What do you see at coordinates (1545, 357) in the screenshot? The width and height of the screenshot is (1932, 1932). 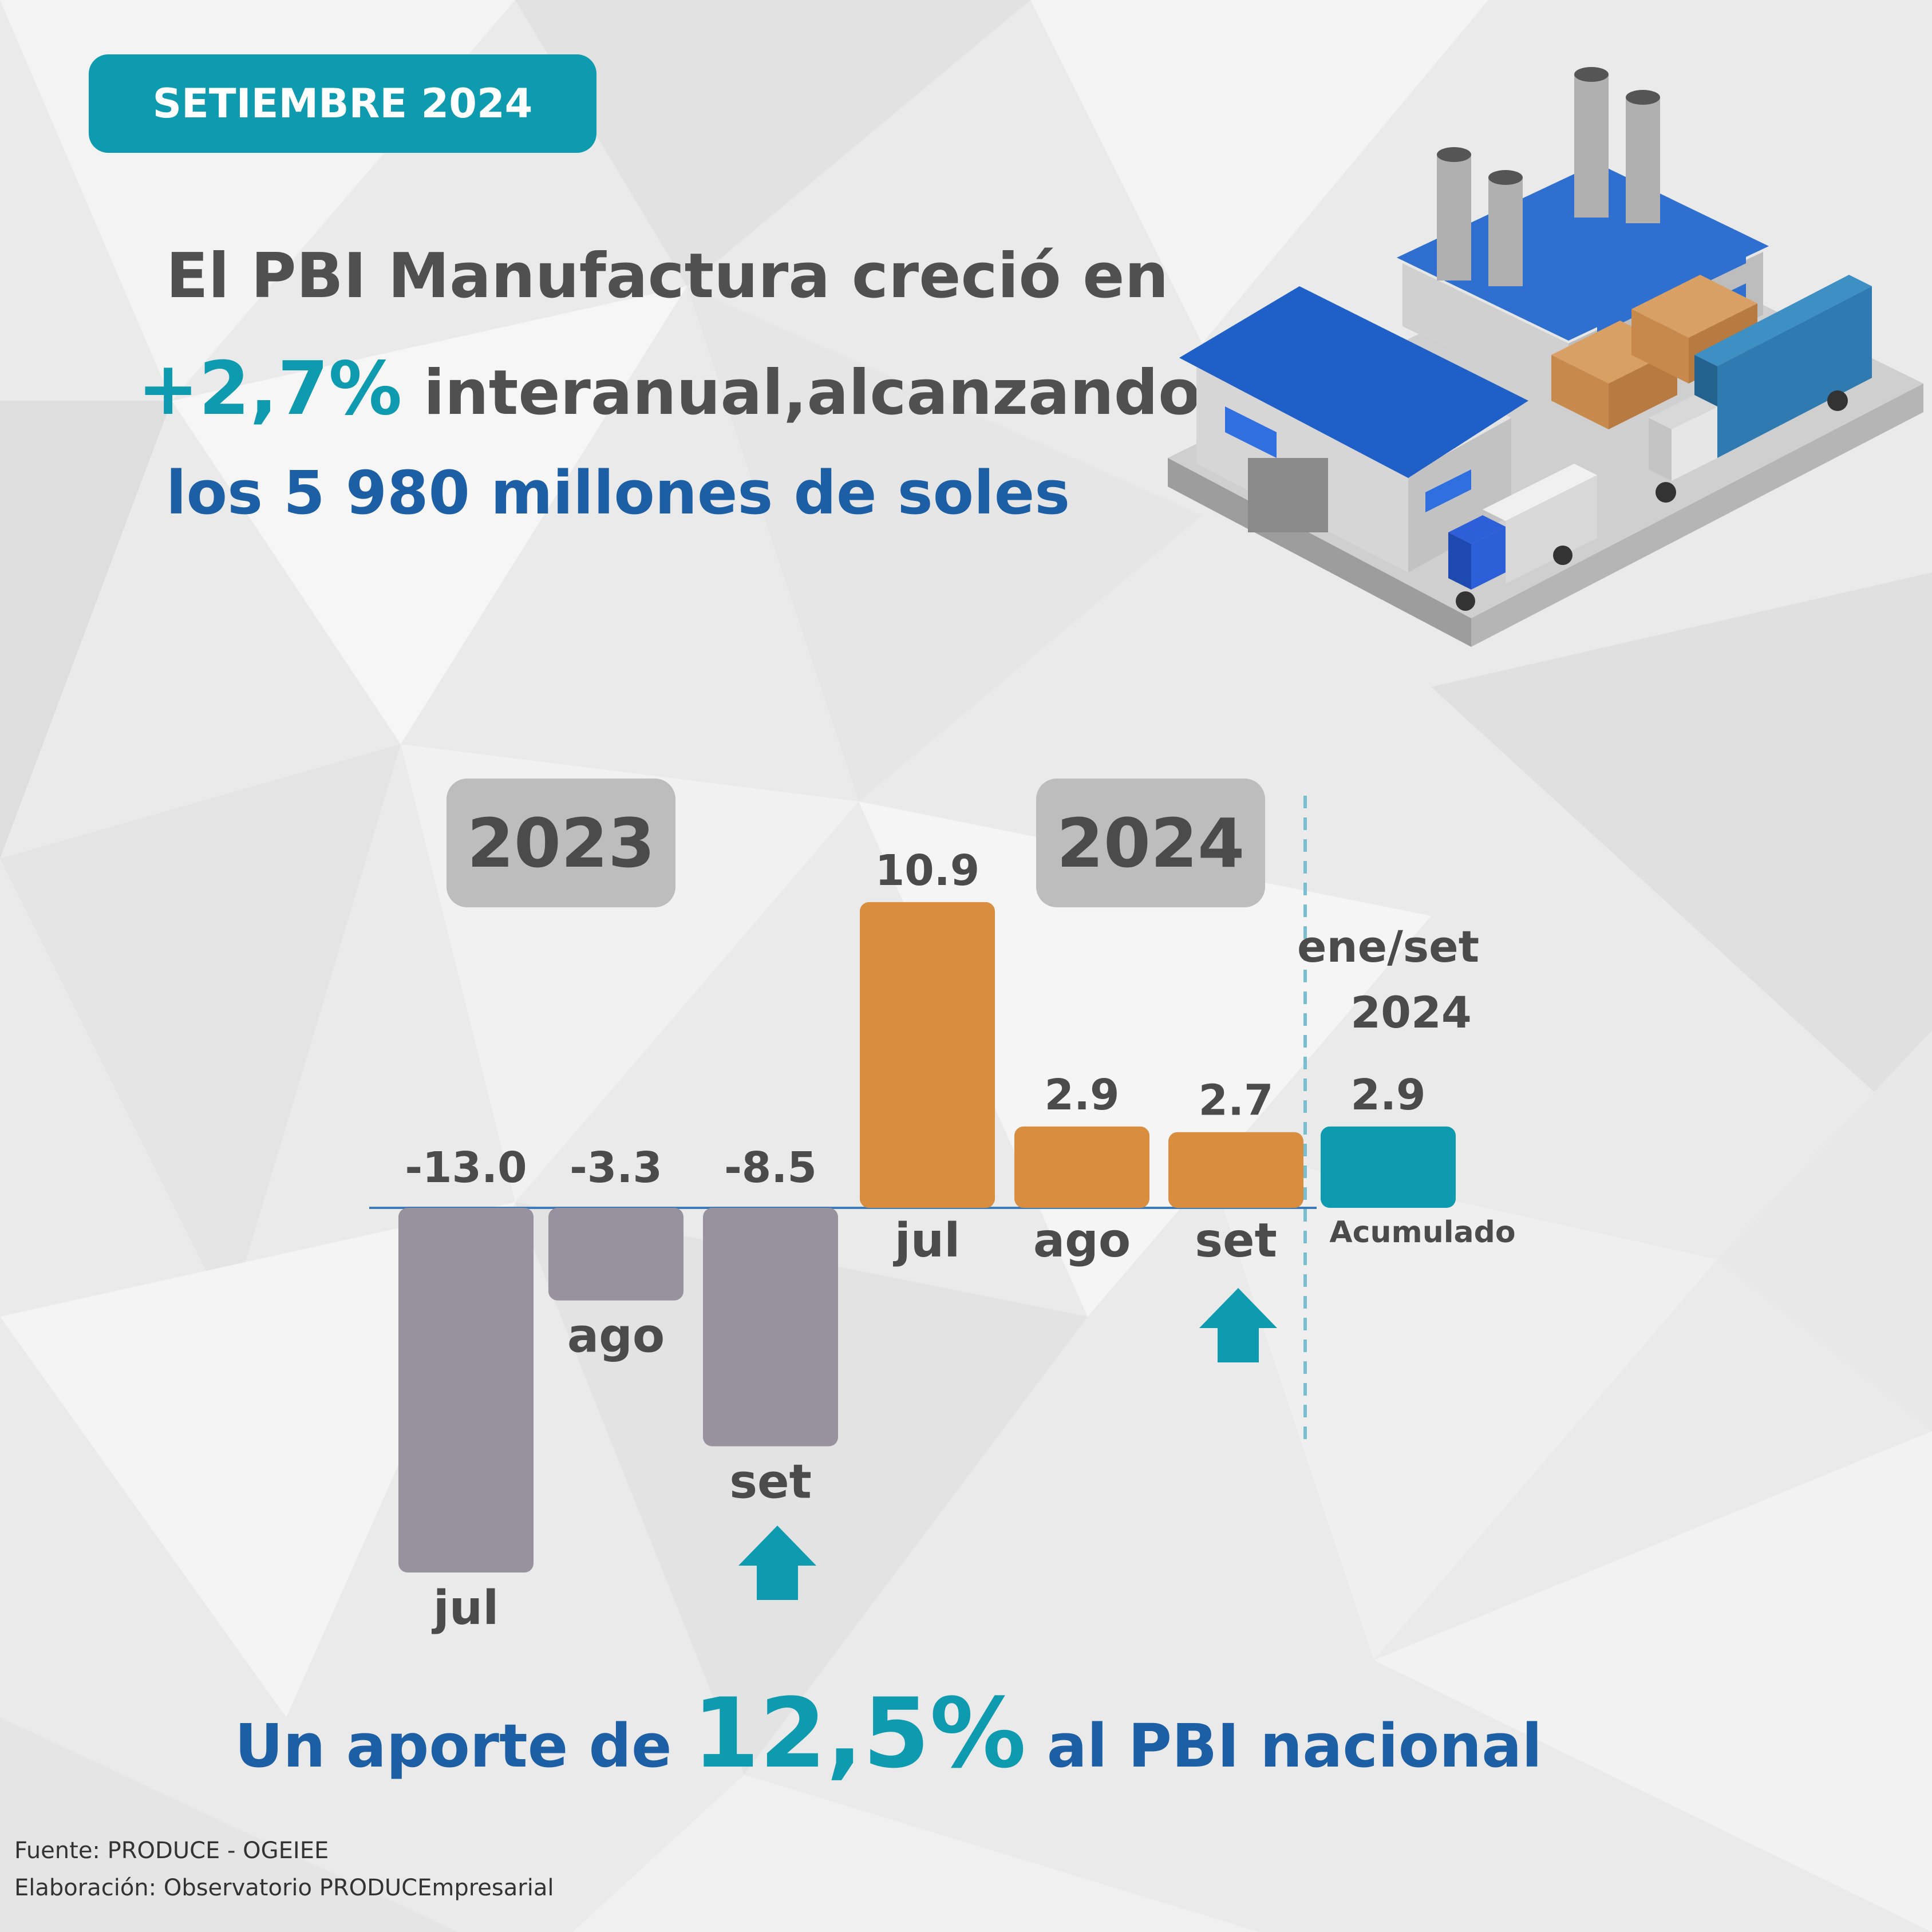 I see `factory-warehouse-trucks-icon` at bounding box center [1545, 357].